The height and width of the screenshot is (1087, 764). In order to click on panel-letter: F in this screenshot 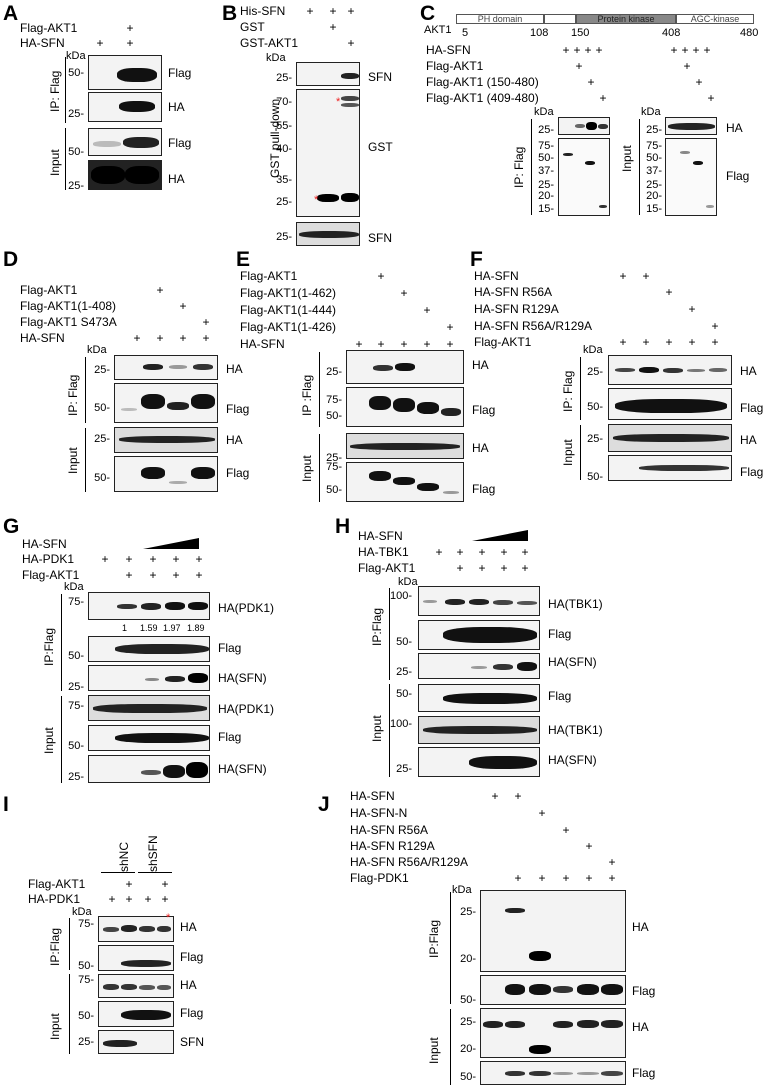, I will do `click(476, 259)`.